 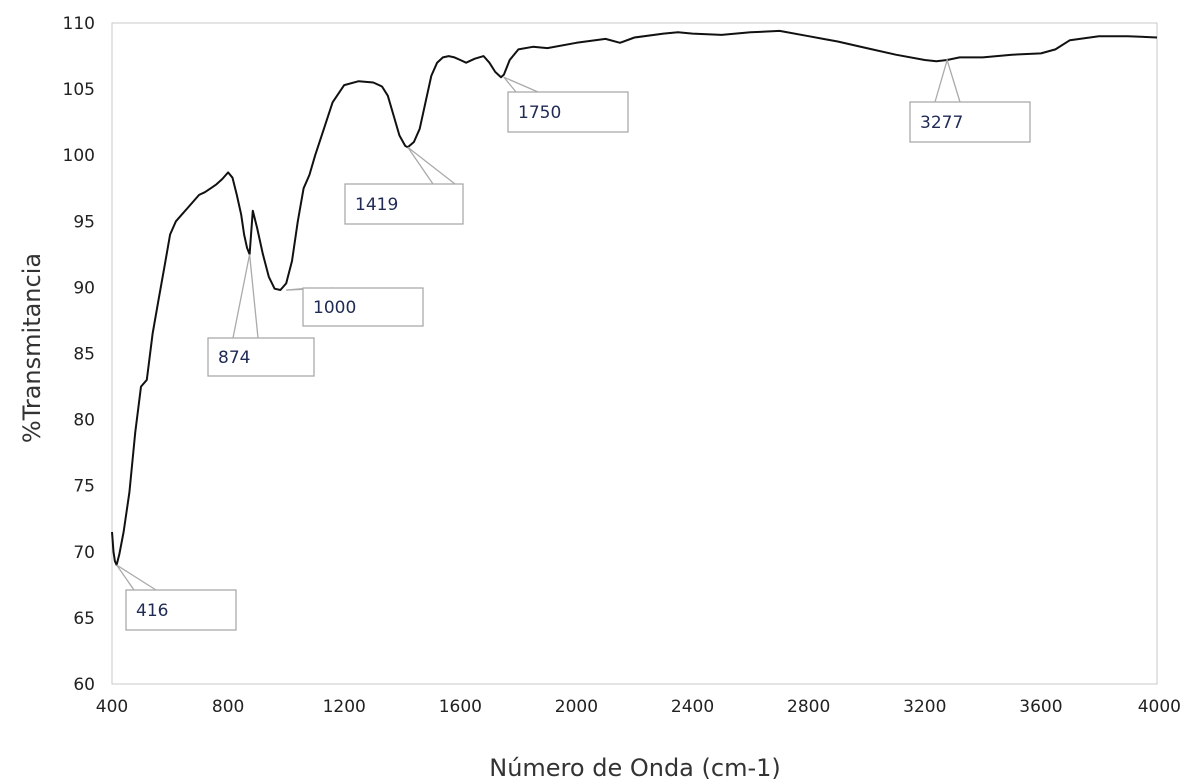 What do you see at coordinates (1040, 707) in the screenshot?
I see `x-tick-label: 3600` at bounding box center [1040, 707].